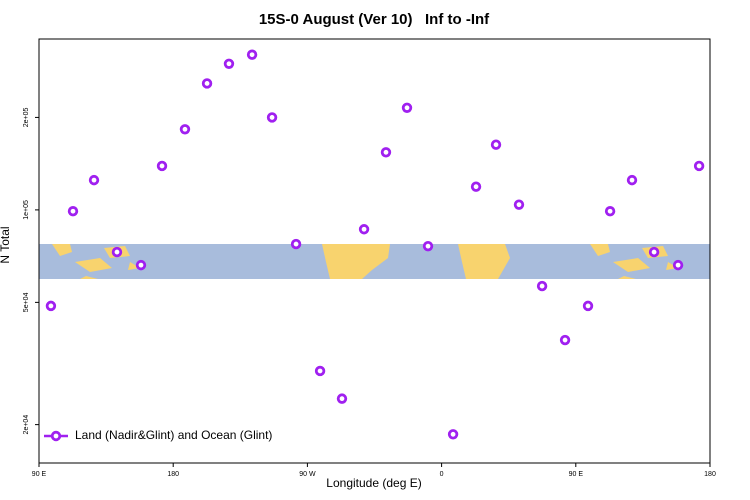 This screenshot has width=750, height=500. What do you see at coordinates (56, 436) in the screenshot?
I see `legend-marker` at bounding box center [56, 436].